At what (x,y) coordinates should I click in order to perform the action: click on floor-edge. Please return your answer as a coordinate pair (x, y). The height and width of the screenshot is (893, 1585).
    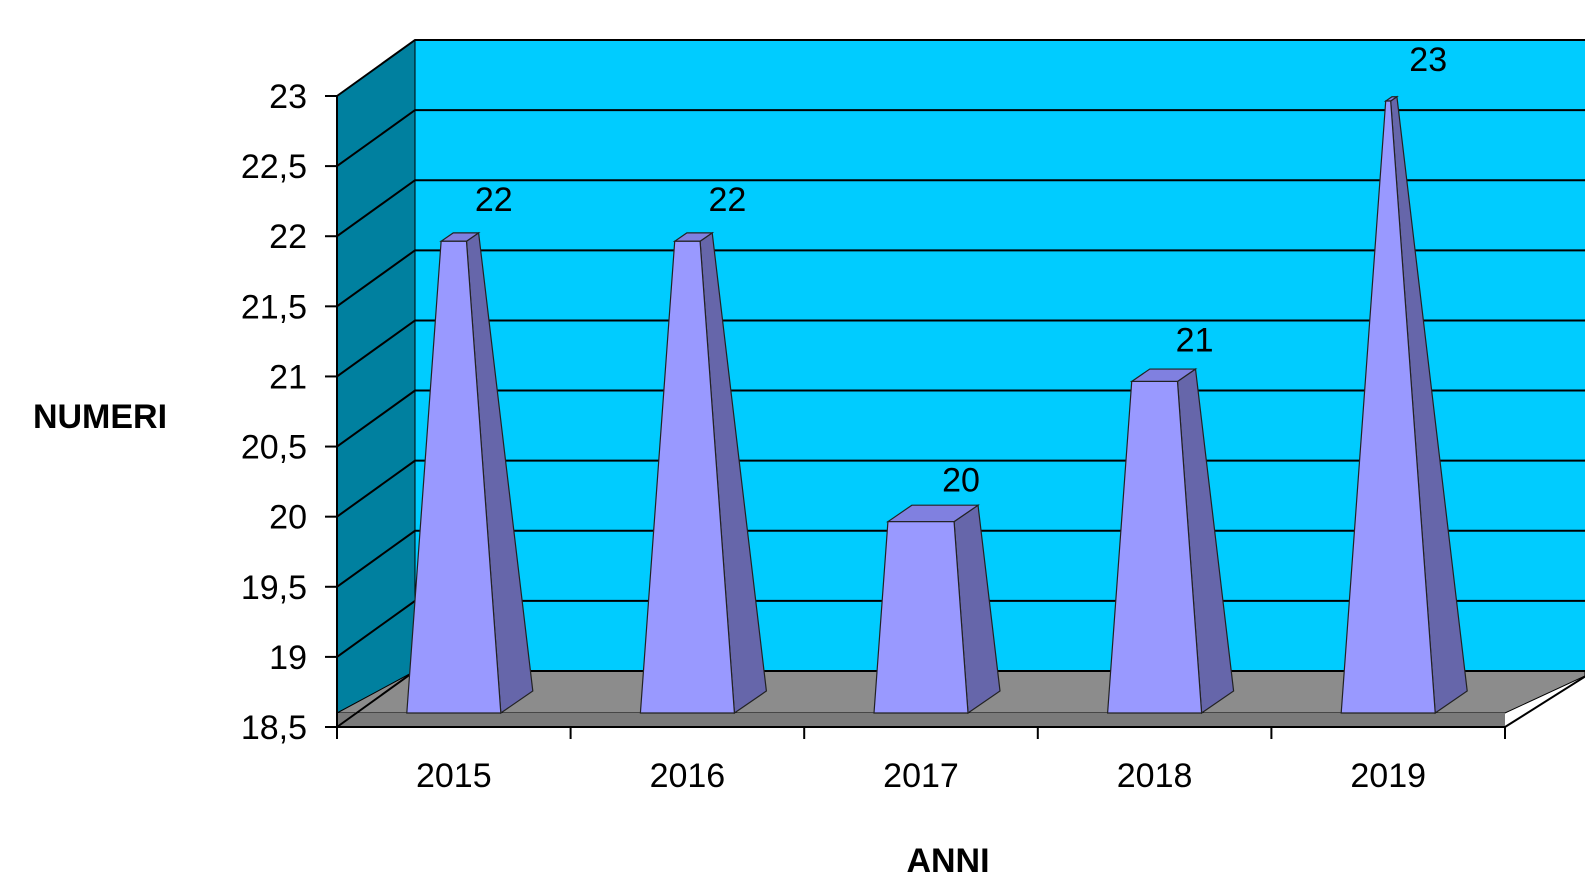
    Looking at the image, I should click on (921, 720).